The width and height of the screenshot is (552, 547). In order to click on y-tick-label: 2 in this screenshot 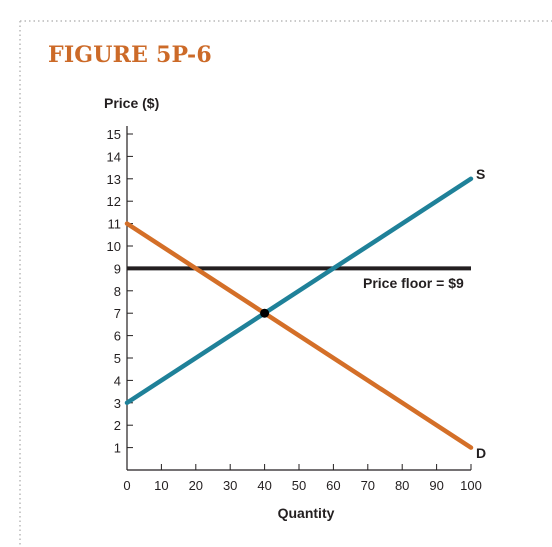, I will do `click(117, 425)`.